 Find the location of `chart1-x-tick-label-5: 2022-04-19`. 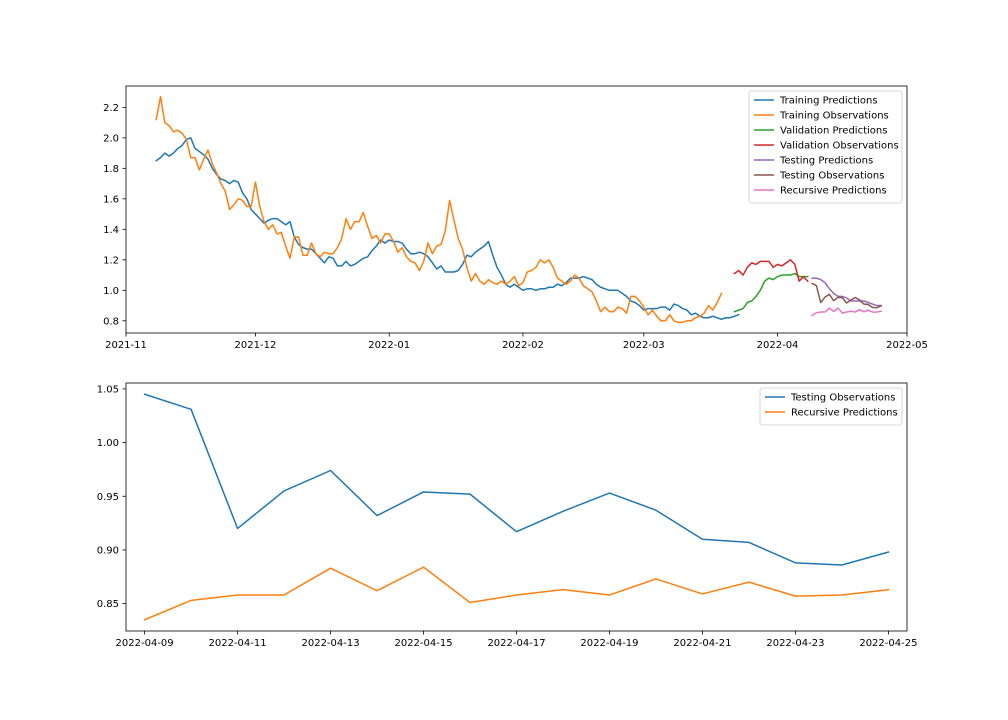

chart1-x-tick-label-5: 2022-04-19 is located at coordinates (609, 643).